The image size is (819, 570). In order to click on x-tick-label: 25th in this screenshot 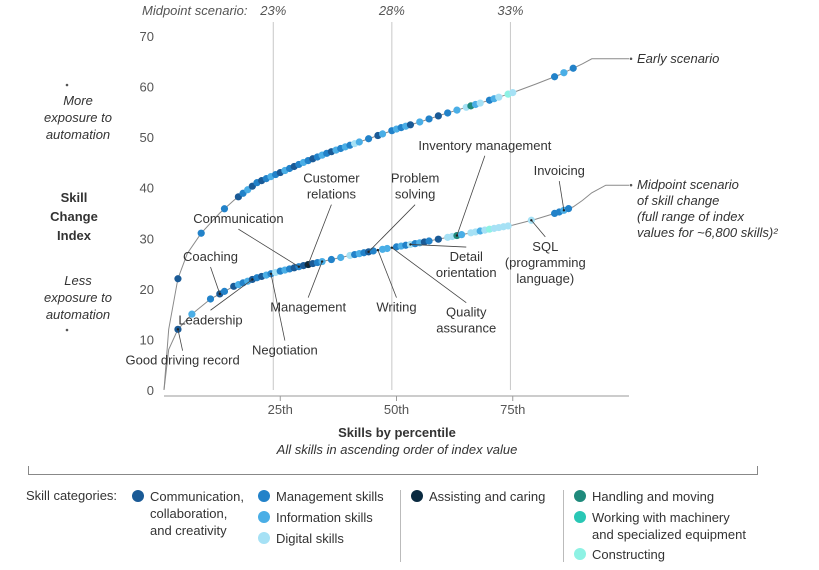, I will do `click(280, 409)`.